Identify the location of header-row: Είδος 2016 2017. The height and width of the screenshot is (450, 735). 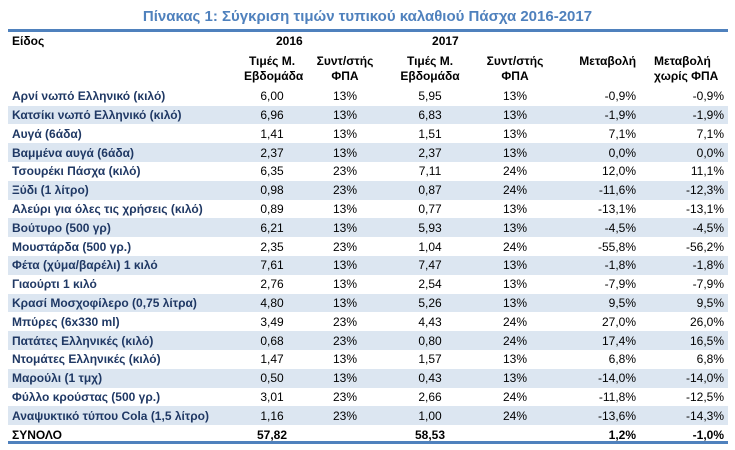
(368, 41).